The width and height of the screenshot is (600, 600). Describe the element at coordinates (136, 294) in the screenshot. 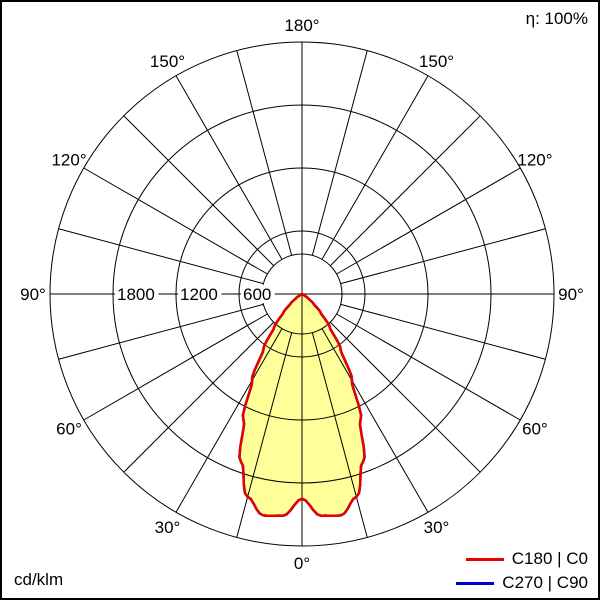

I see `svg-text: 1800` at that location.